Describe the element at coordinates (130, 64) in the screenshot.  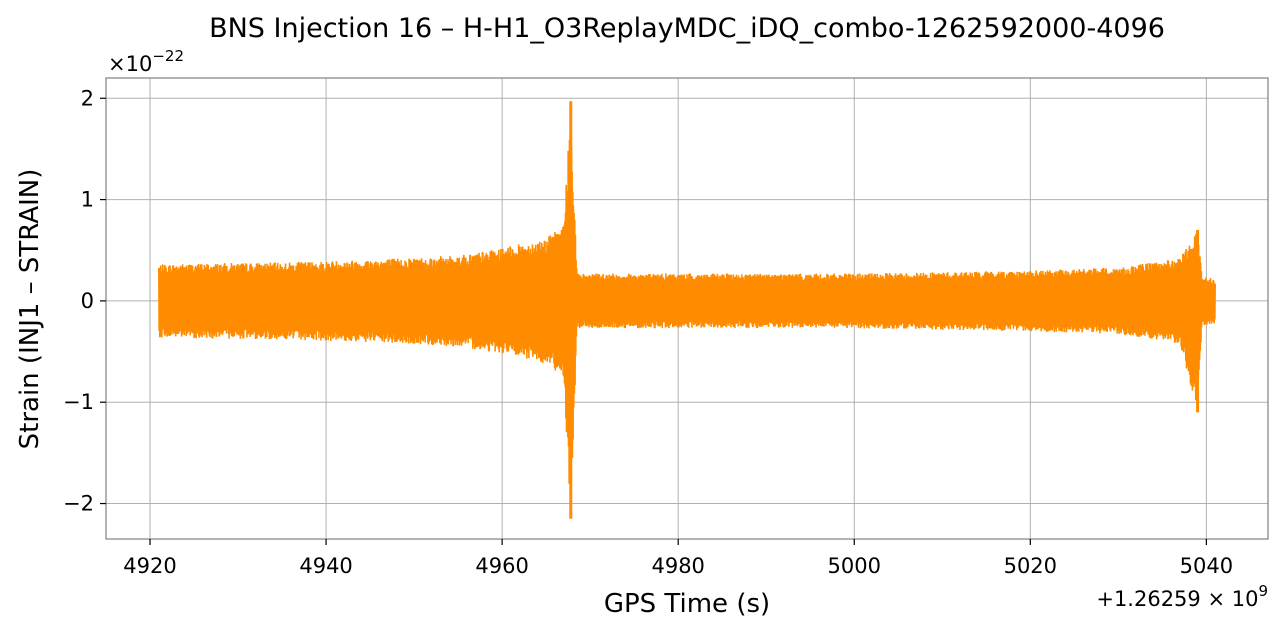
I see `y-scale-text: ×10` at that location.